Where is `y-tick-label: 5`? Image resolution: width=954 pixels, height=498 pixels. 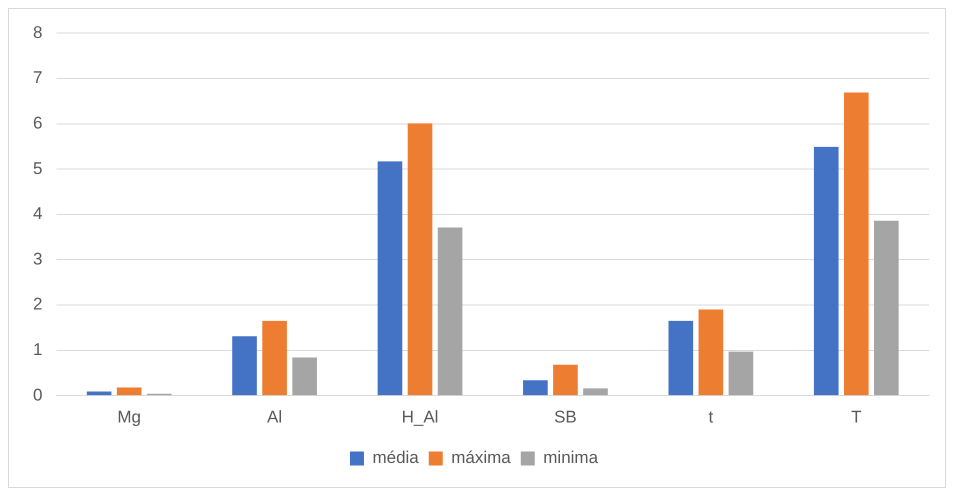 y-tick-label: 5 is located at coordinates (37, 168).